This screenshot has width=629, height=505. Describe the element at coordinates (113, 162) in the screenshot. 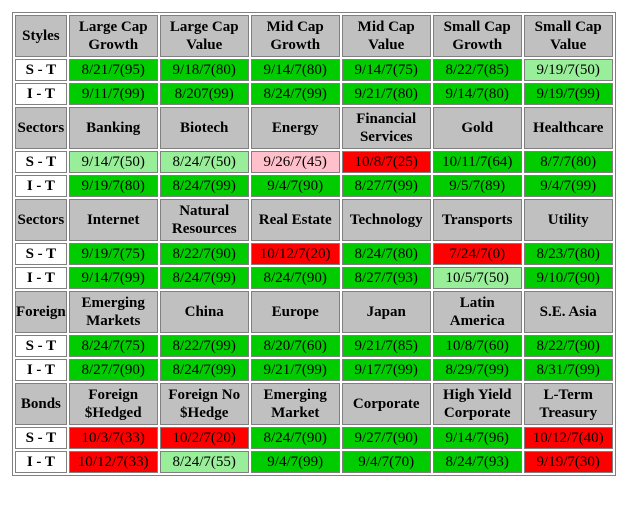

I see `signal-cell: 9/14/7(50)` at that location.